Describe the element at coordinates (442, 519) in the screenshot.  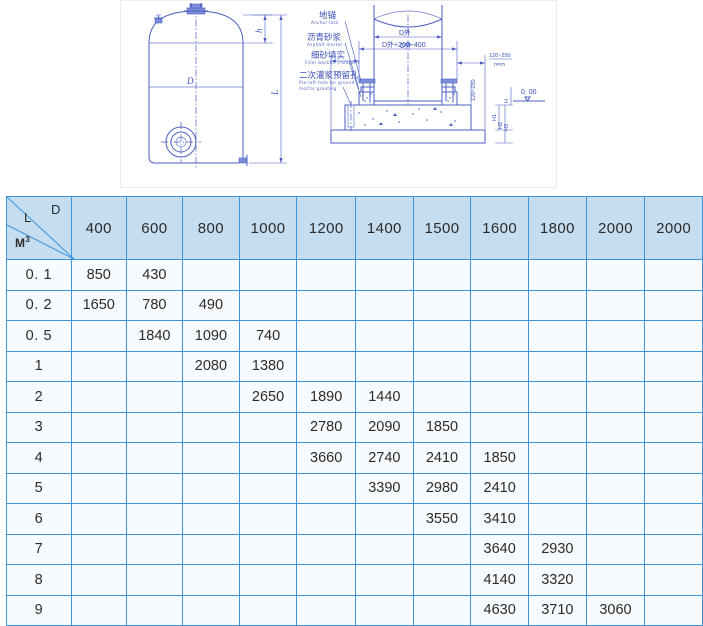
I see `table-cell: 3550` at that location.